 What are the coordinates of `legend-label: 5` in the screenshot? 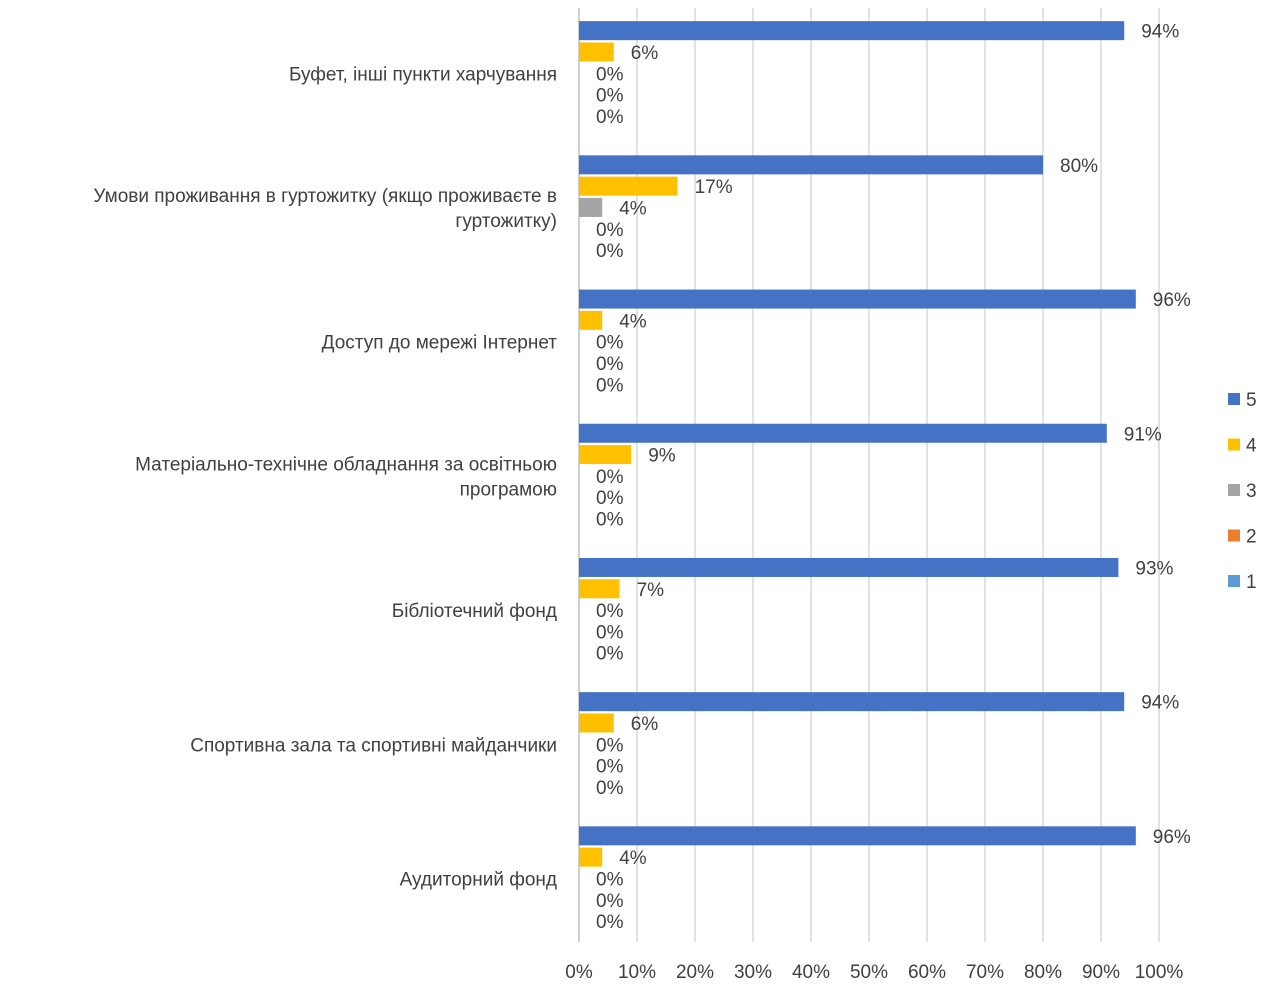 It's located at (1251, 400).